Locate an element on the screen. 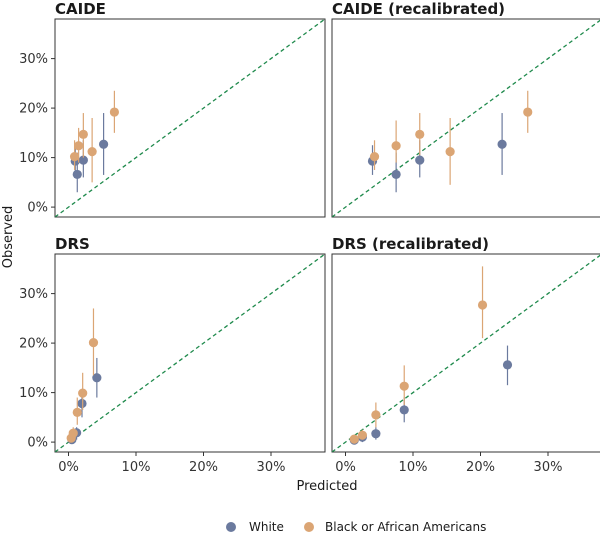 The width and height of the screenshot is (600, 539). panel-title: CAIDE is located at coordinates (80, 9).